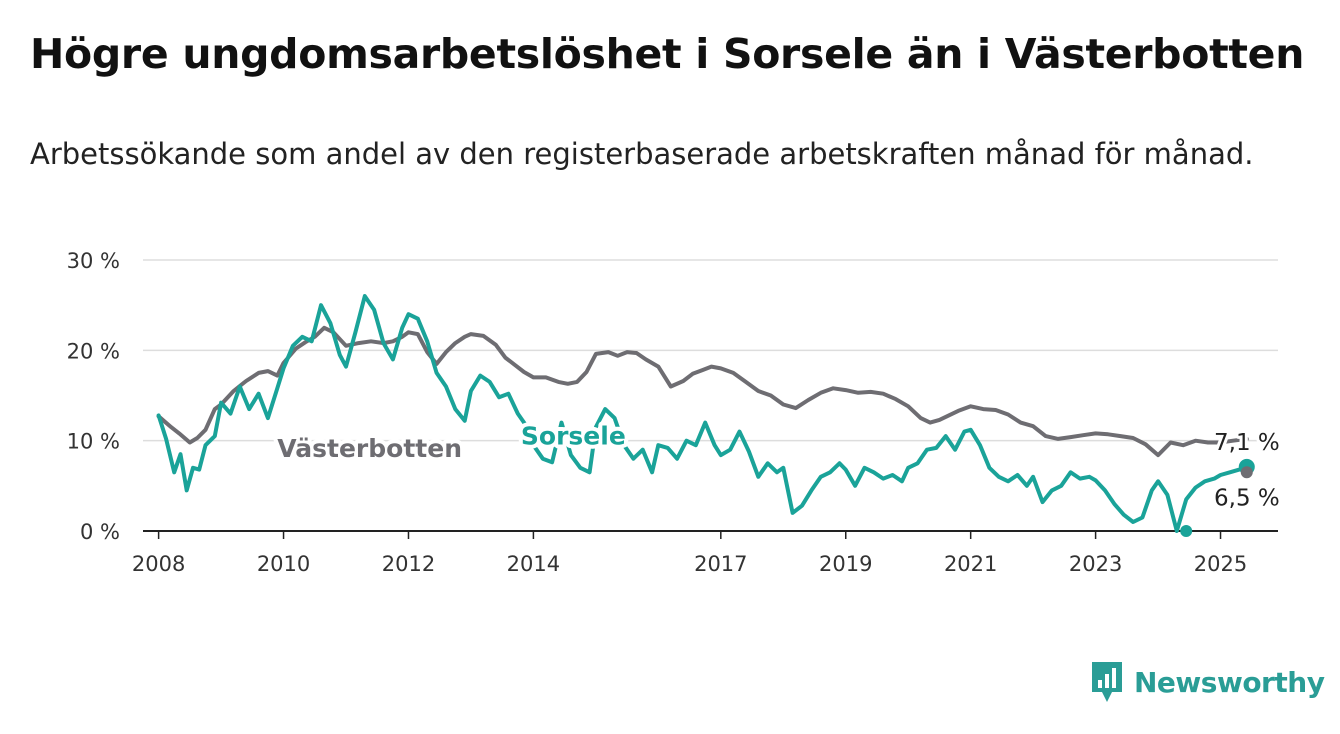  Describe the element at coordinates (533, 564) in the screenshot. I see `x-tick-label: 2014` at that location.